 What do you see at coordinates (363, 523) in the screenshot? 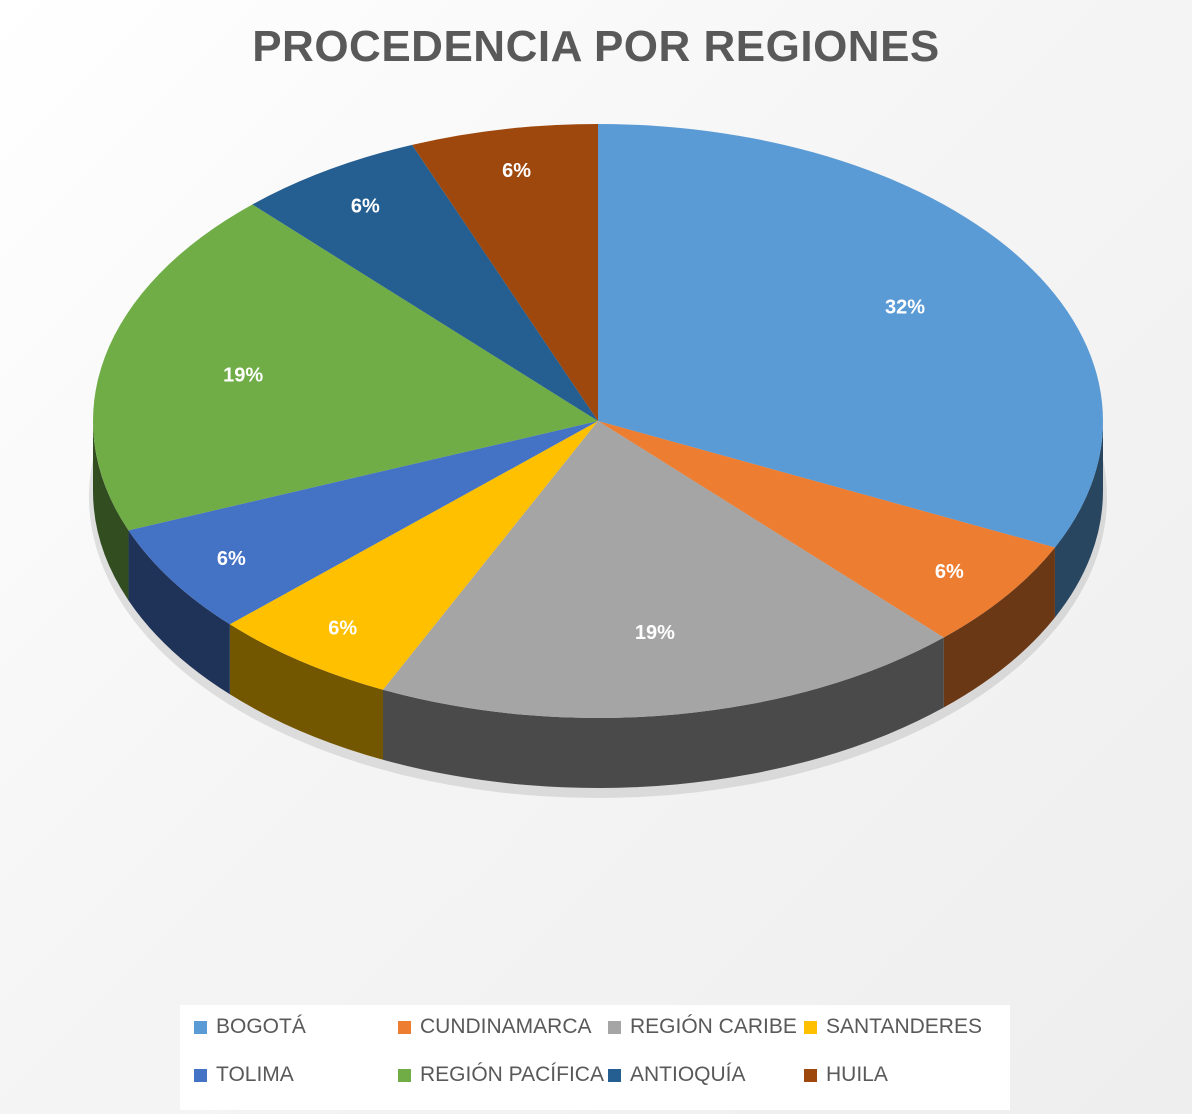
I see `pie-slice-tolima` at bounding box center [363, 523].